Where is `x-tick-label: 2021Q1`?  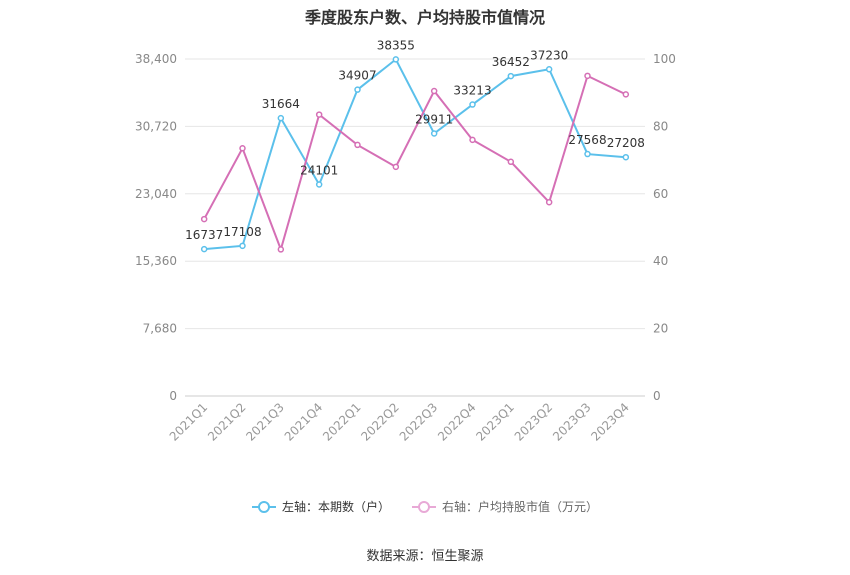 x-tick-label: 2021Q1 is located at coordinates (189, 422).